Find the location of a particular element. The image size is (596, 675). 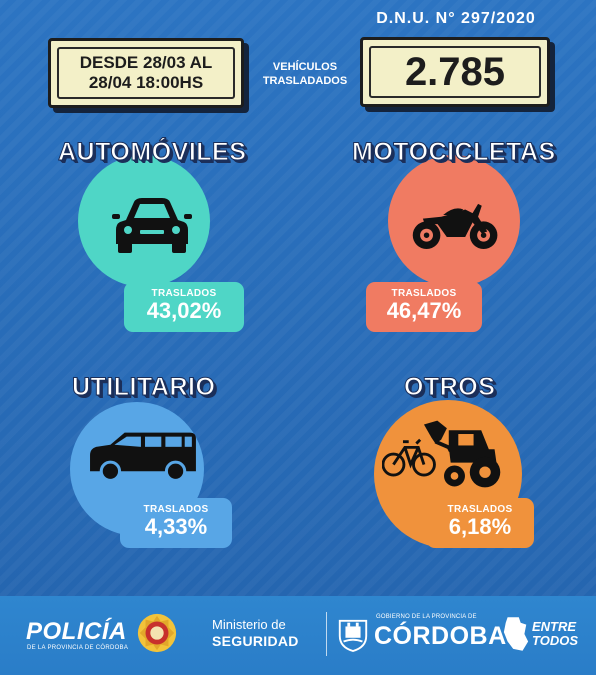

otros-label: TRASLADOS is located at coordinates (480, 509).